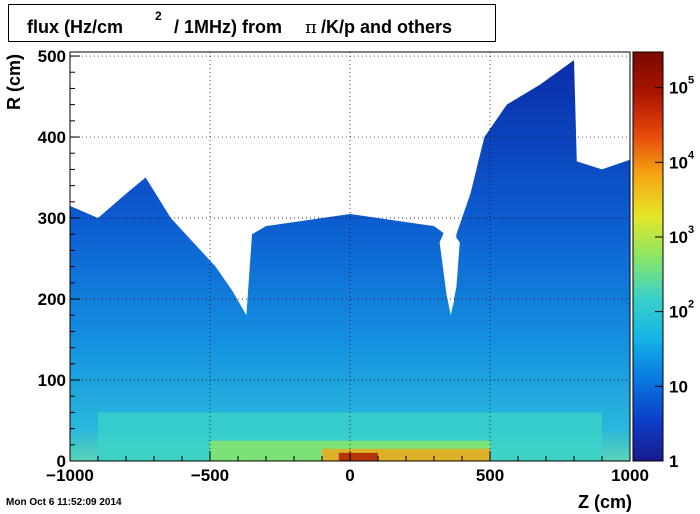  Describe the element at coordinates (61, 461) in the screenshot. I see `y-tick-label: 0` at that location.